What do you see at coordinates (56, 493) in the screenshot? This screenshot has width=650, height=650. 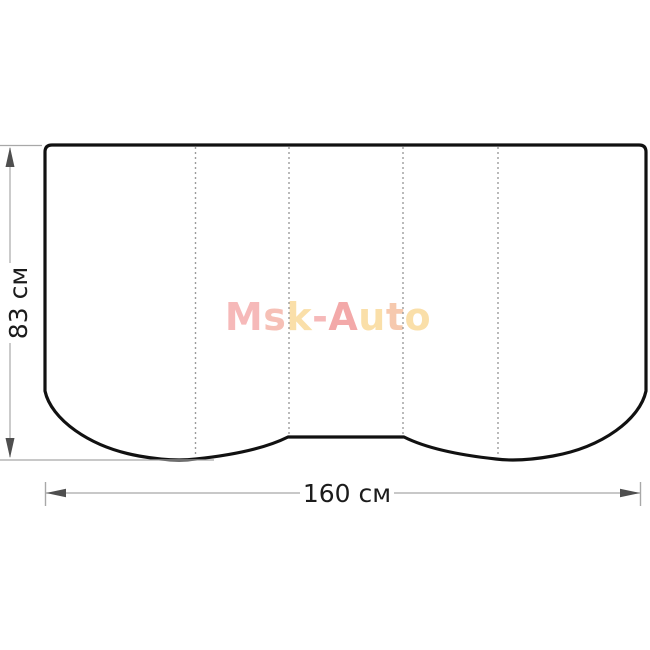 I see `arrow-left-icon` at bounding box center [56, 493].